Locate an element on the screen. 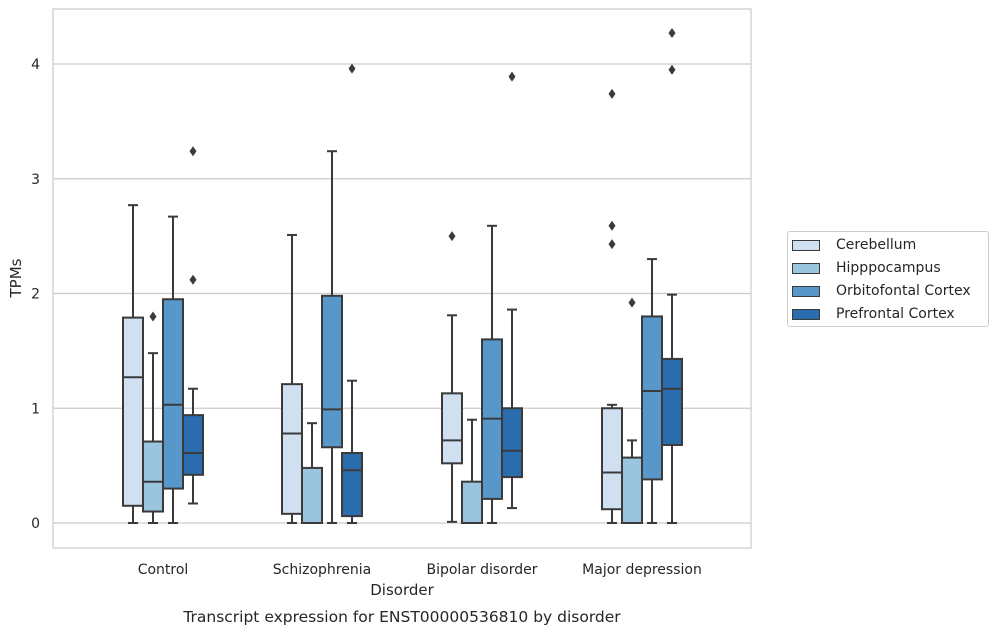  x-tick-label: Control is located at coordinates (163, 570).